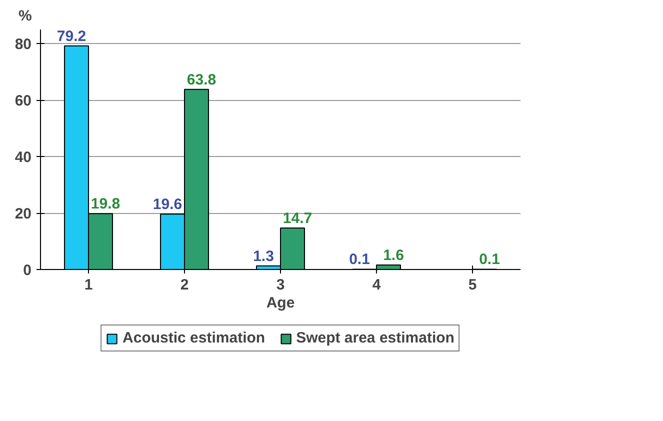 Image resolution: width=663 pixels, height=421 pixels. What do you see at coordinates (297, 218) in the screenshot?
I see `data-label: 14.7` at bounding box center [297, 218].